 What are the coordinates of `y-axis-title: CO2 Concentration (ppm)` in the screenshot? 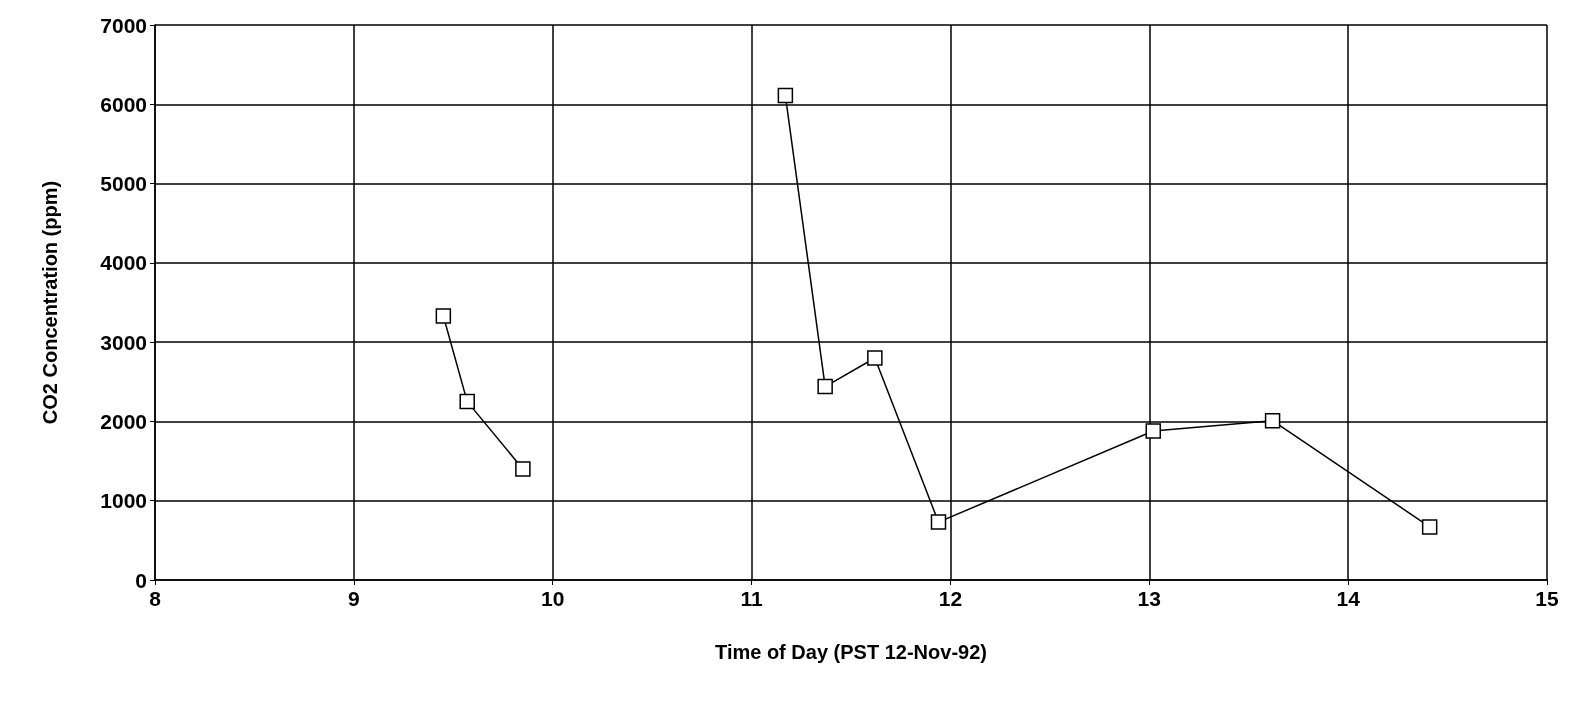 It's located at (50, 302).